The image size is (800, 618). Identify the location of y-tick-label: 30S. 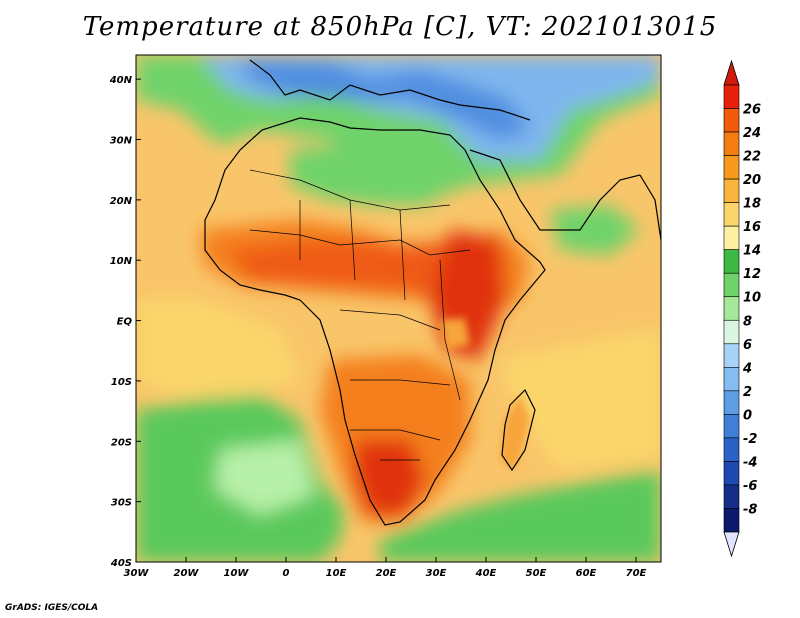
(121, 503).